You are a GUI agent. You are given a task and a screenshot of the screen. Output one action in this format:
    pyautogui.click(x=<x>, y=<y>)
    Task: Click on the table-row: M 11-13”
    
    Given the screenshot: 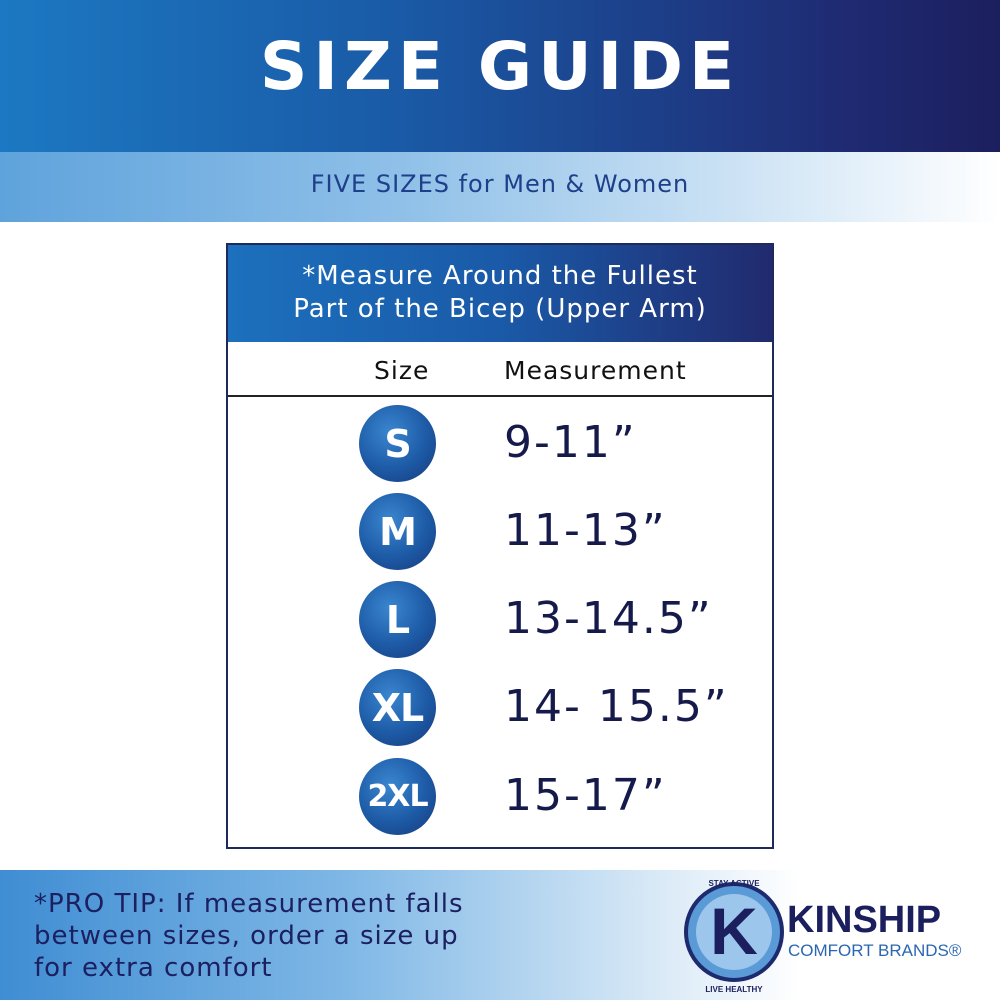 What is the action you would take?
    pyautogui.click(x=500, y=531)
    